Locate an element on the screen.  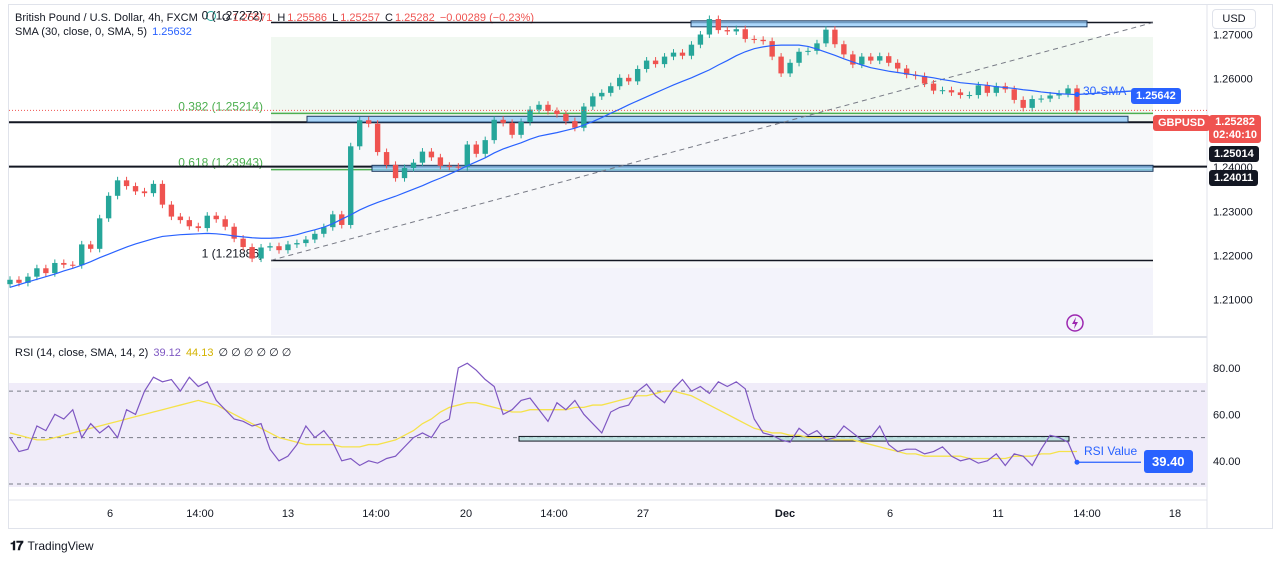
open-value: 1.25571 is located at coordinates (252, 18).